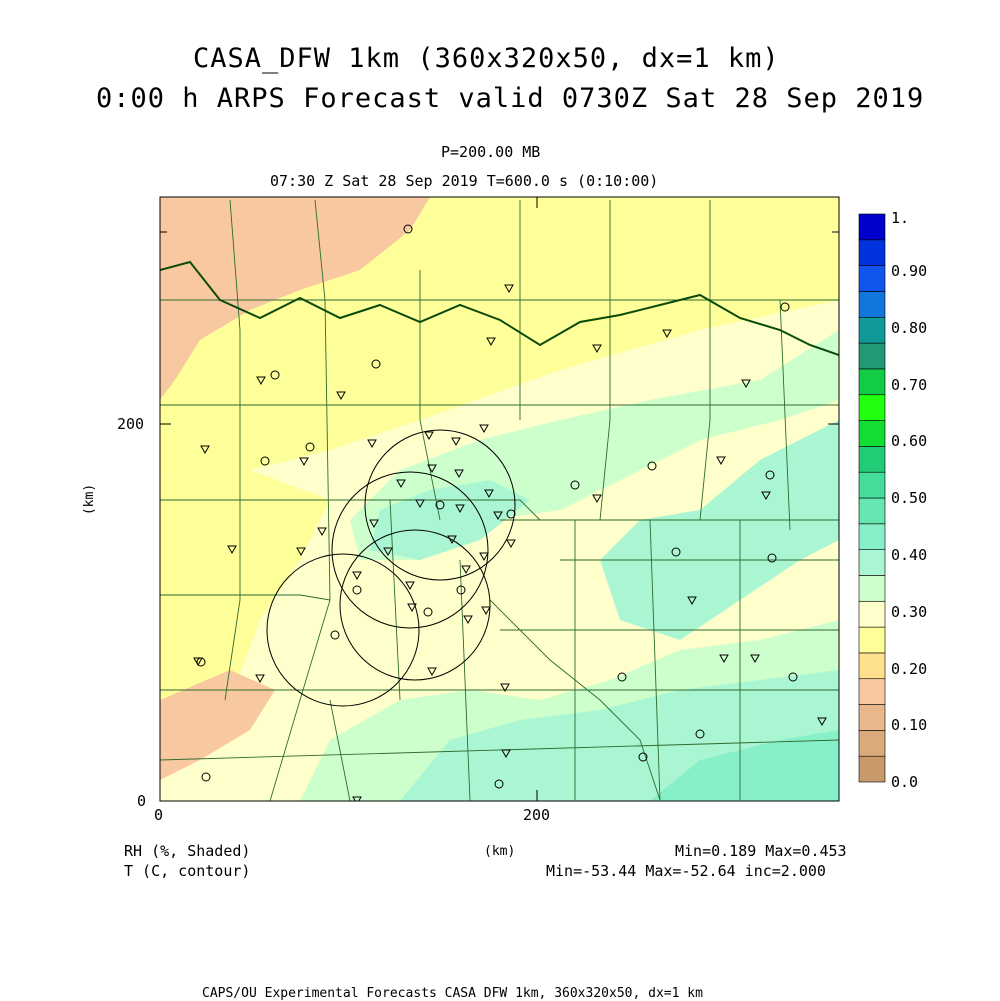 Image resolution: width=1000 pixels, height=1001 pixels. Describe the element at coordinates (575, 700) in the screenshot. I see `river` at that location.